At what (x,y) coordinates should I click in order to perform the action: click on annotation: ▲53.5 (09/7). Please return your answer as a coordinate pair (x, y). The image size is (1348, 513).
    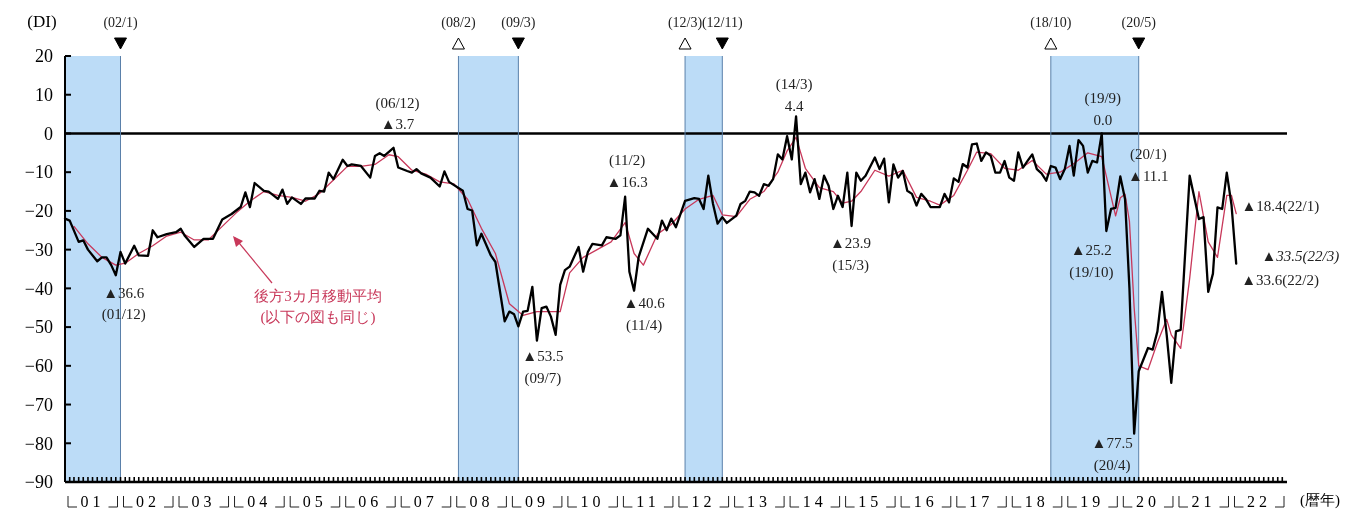
    Looking at the image, I should click on (543, 367).